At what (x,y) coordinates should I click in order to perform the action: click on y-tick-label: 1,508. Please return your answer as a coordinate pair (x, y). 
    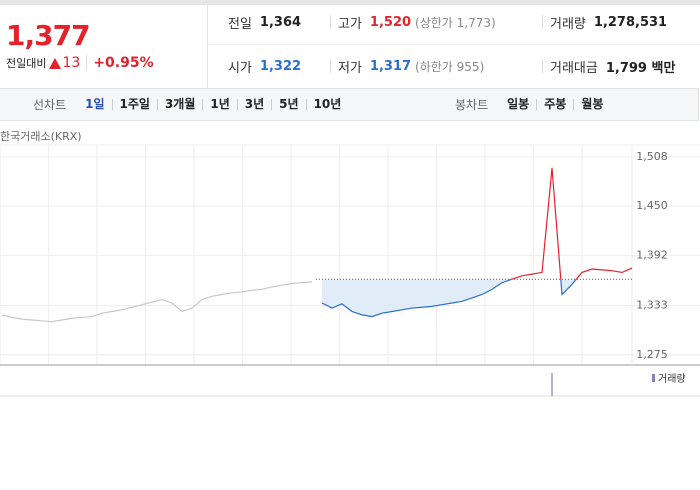
    Looking at the image, I should click on (652, 156).